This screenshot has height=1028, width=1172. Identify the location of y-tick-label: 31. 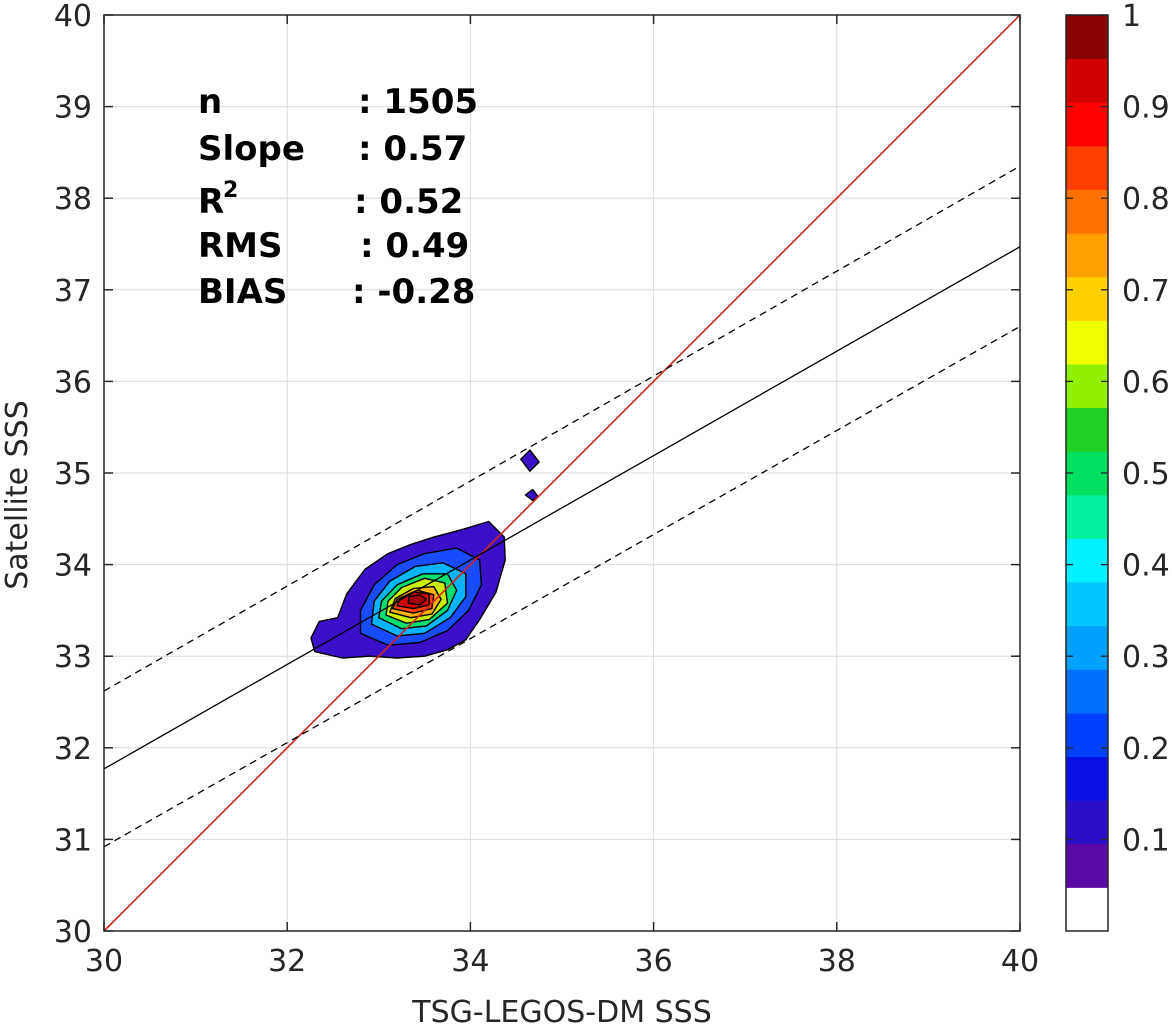
(73, 840).